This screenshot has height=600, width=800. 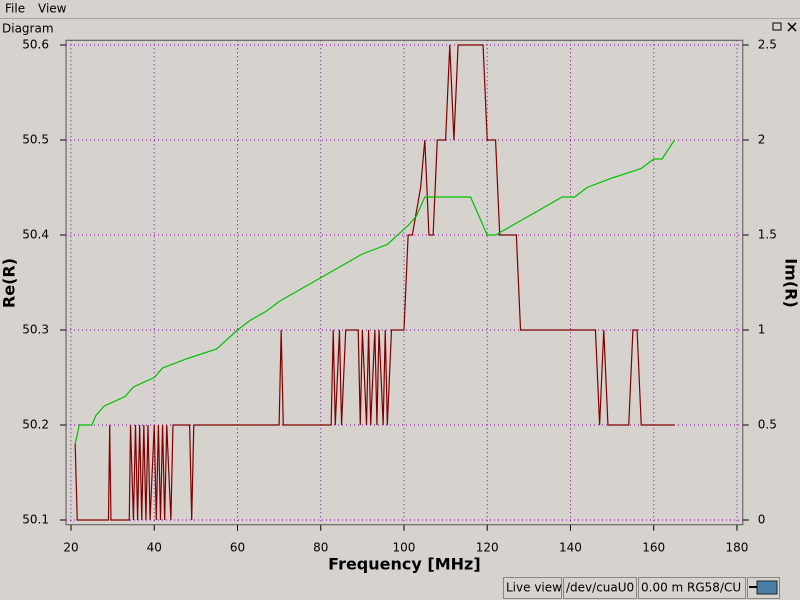 What do you see at coordinates (35, 330) in the screenshot?
I see `y-tick-label: 50.3` at bounding box center [35, 330].